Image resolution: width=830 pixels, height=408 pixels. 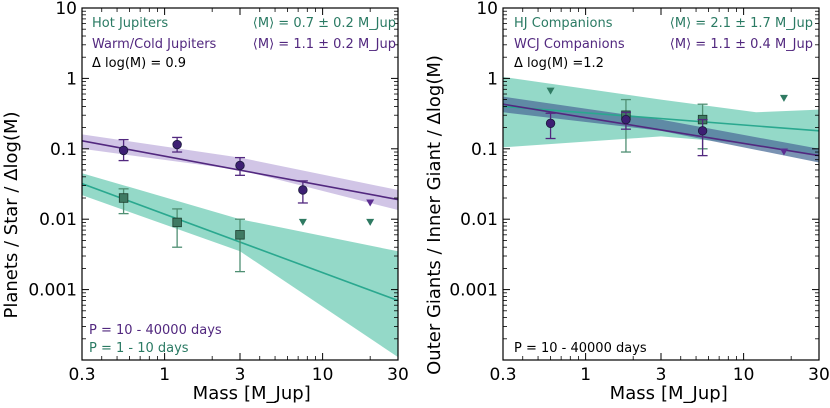 I want to click on left-x-tick-label: 0.3, so click(x=81, y=375).